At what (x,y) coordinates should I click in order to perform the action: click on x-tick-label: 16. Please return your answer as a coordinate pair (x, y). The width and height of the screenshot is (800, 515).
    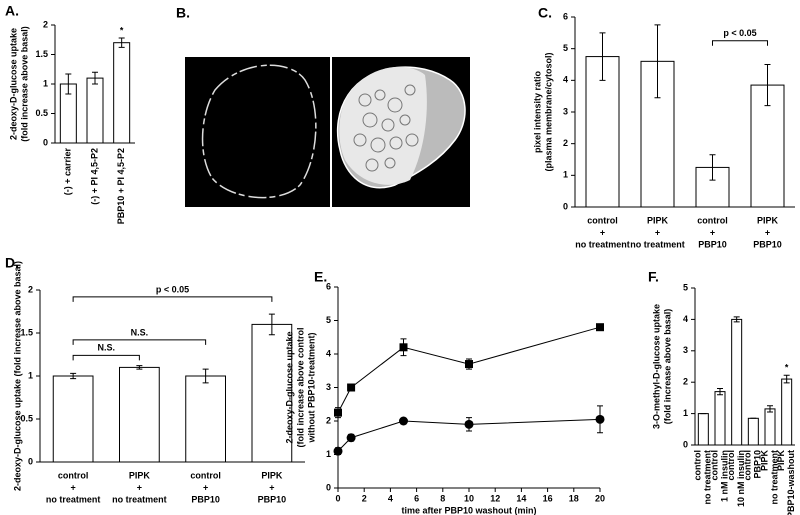
    Looking at the image, I should click on (548, 498).